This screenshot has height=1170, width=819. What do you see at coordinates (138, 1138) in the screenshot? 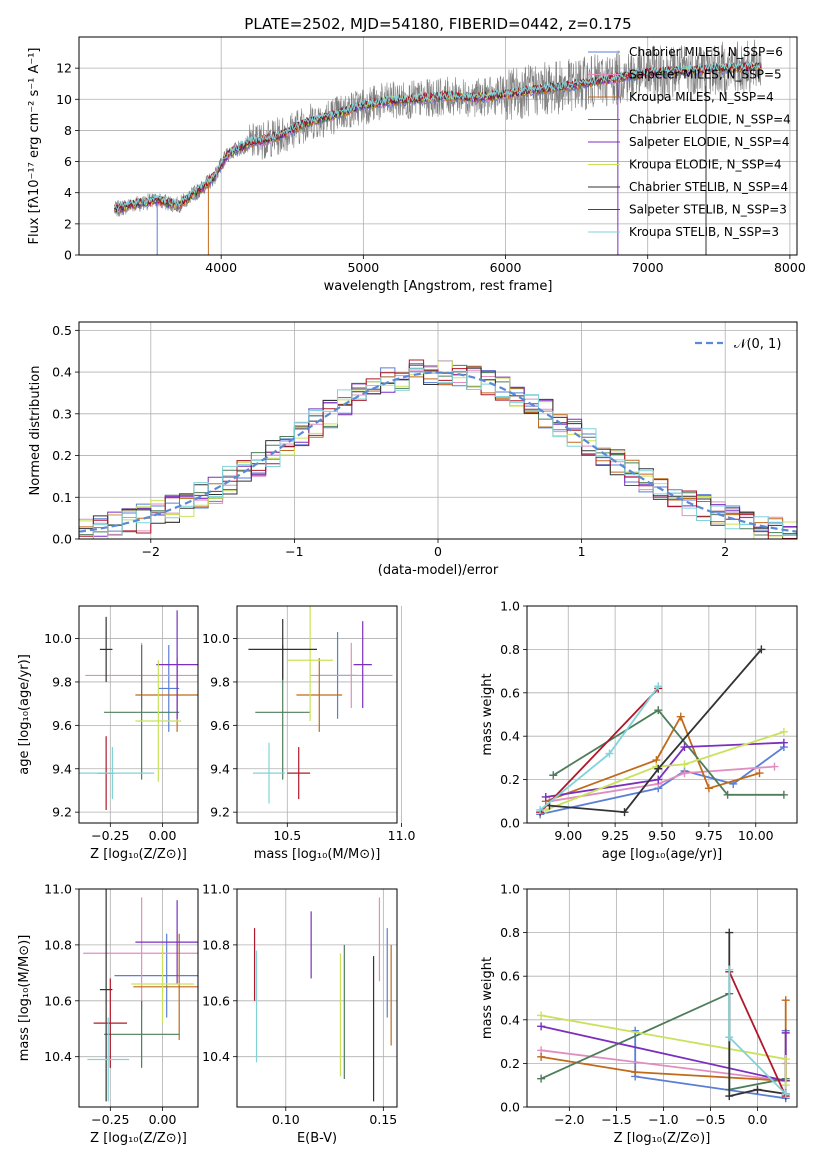
I see `mass-vs-Z-x-axis-label: Z [log₁₀(Z/Z⊙)]` at bounding box center [138, 1138].